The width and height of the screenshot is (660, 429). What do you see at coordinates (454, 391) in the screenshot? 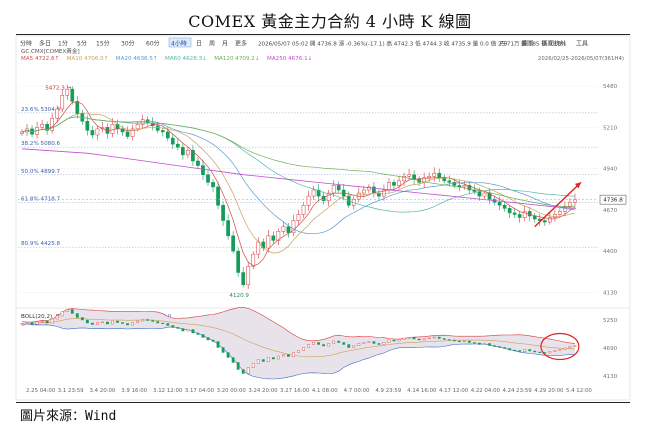
I see `x-tick-label: 4.17 12:00` at bounding box center [454, 391].